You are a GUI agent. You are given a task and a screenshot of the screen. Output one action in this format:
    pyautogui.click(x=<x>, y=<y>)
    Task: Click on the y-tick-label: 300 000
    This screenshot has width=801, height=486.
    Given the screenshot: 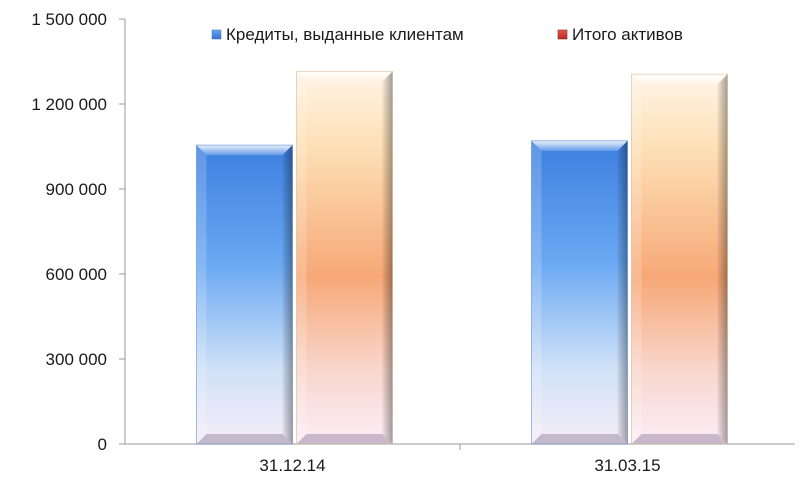 What is the action you would take?
    pyautogui.click(x=76, y=359)
    